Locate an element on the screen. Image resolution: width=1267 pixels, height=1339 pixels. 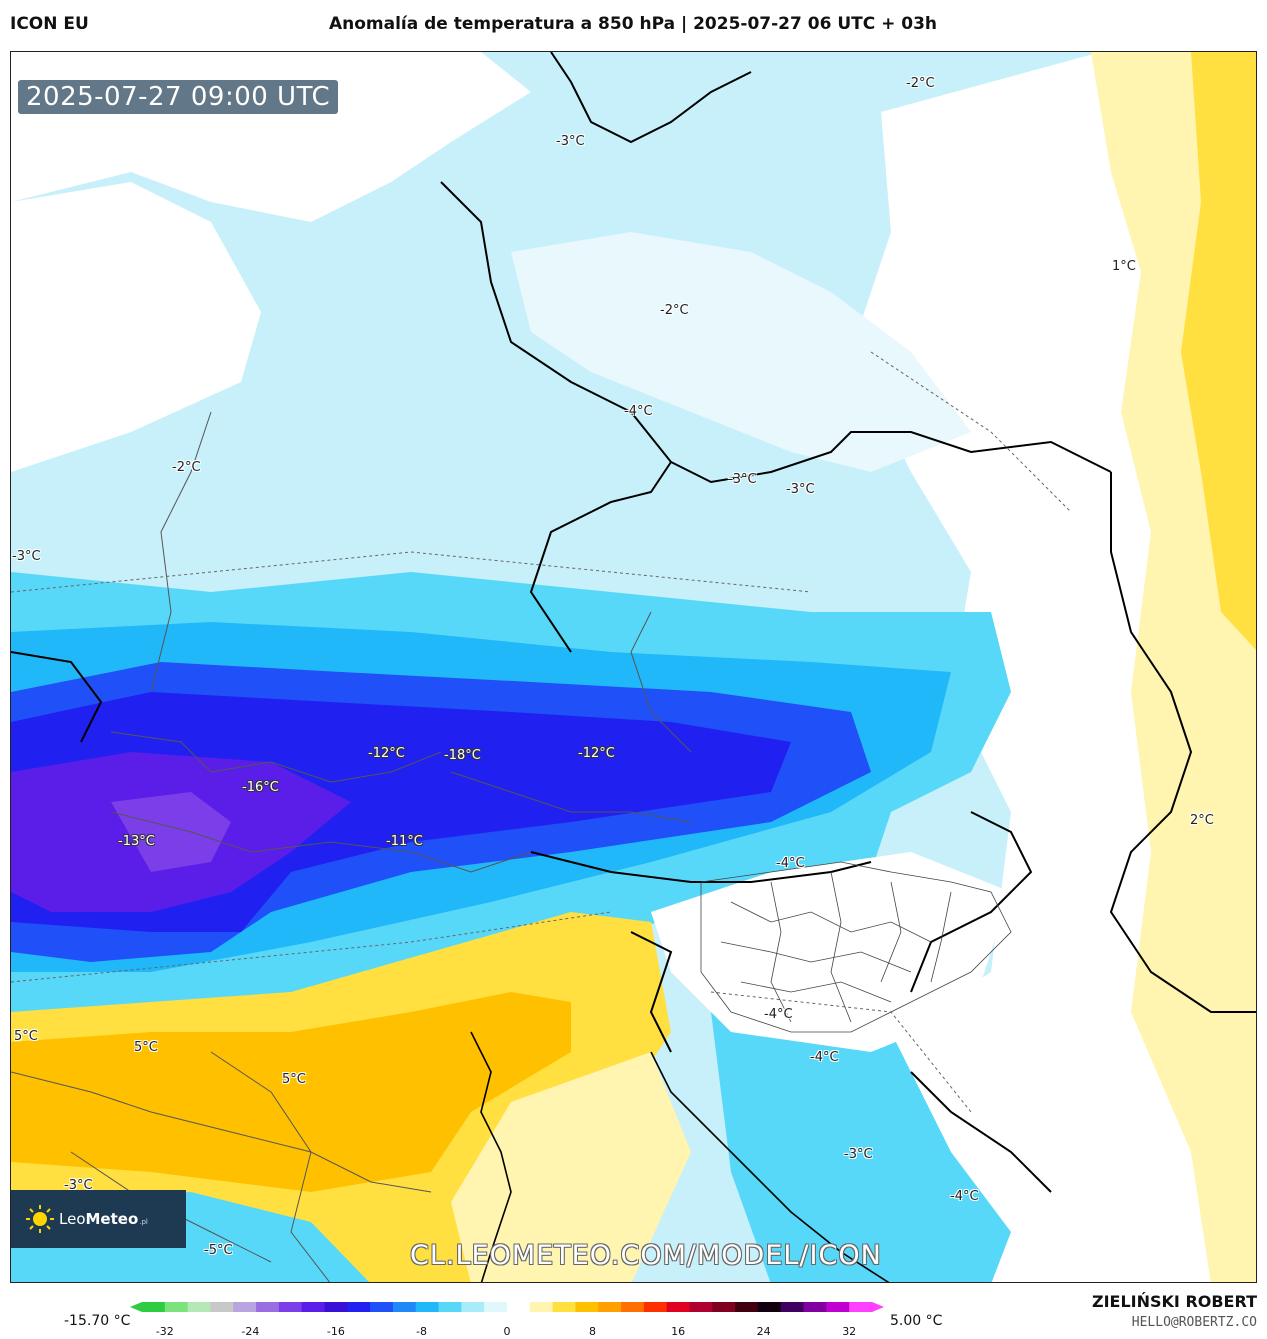
color-scale-bar is located at coordinates (507, 1307).